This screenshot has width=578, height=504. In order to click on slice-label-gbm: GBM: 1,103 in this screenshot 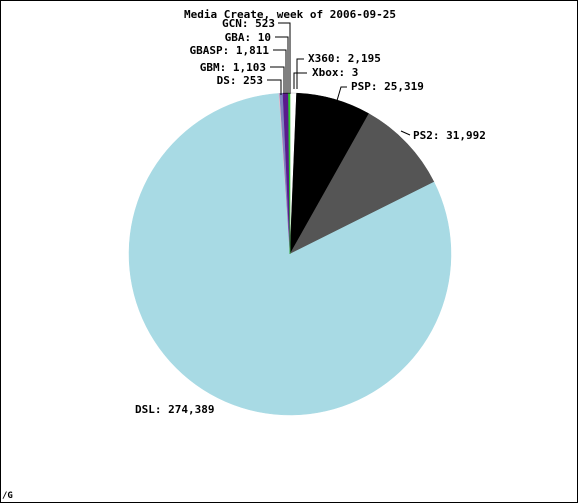, I will do `click(233, 67)`.